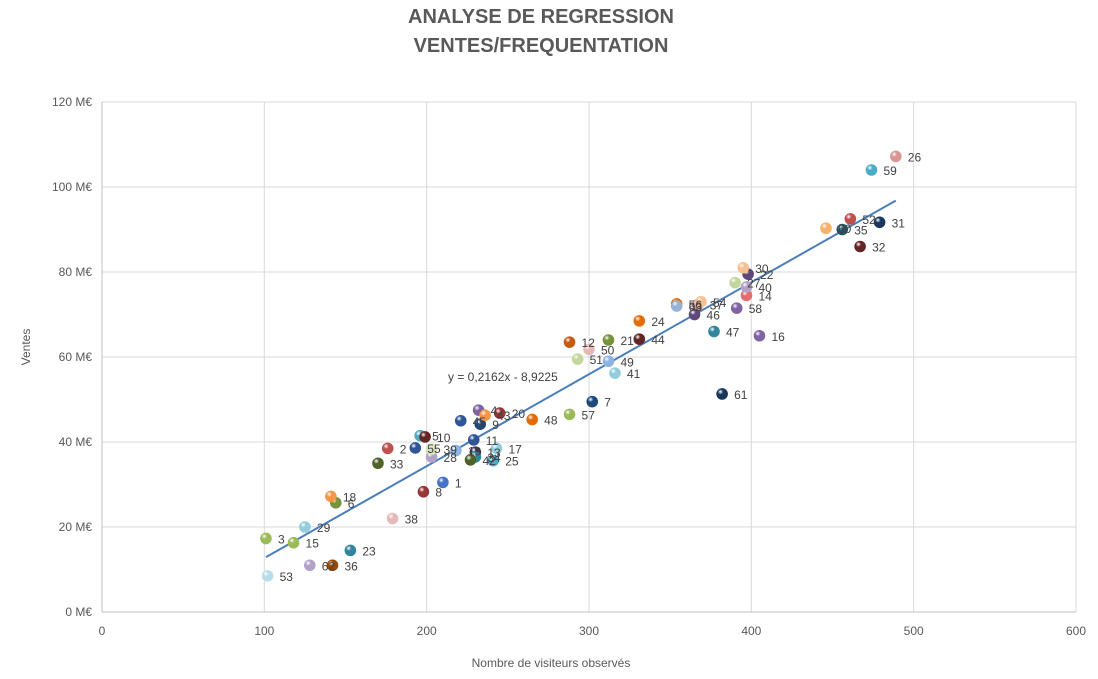 This screenshot has width=1098, height=679. What do you see at coordinates (451, 458) in the screenshot?
I see `data-label-28: 28` at bounding box center [451, 458].